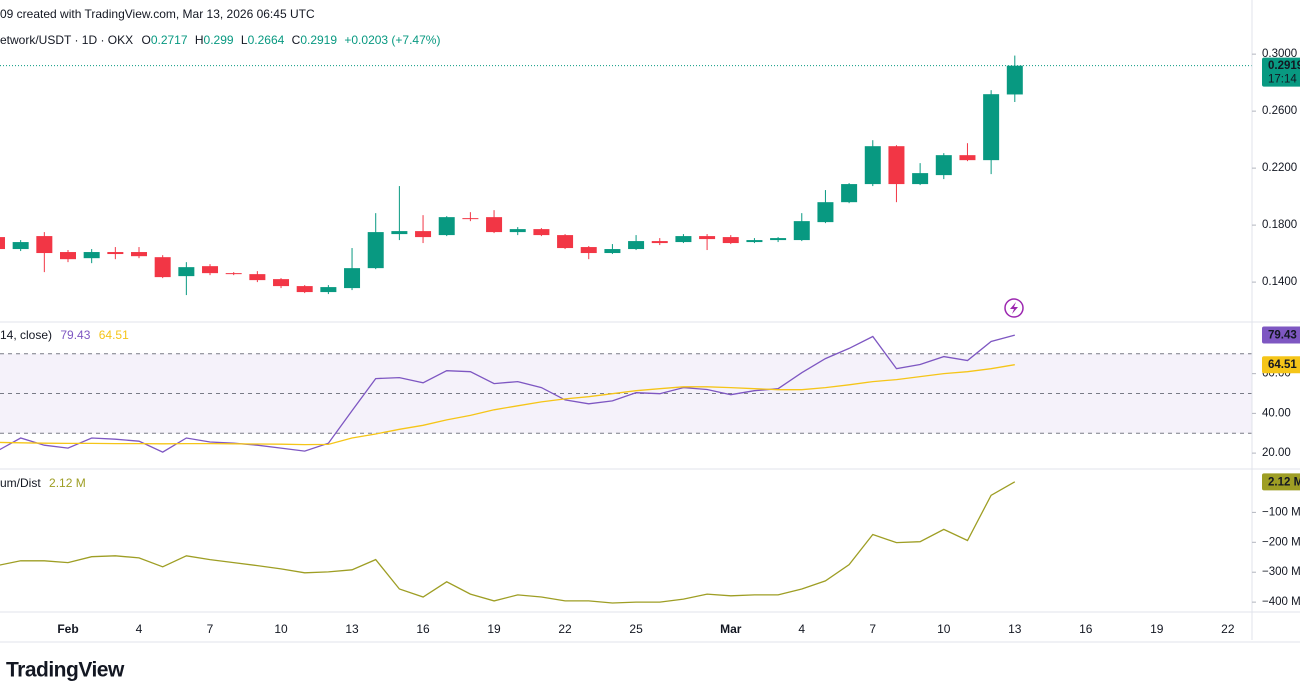  Describe the element at coordinates (67, 629) in the screenshot. I see `x-tick-label: Feb` at that location.